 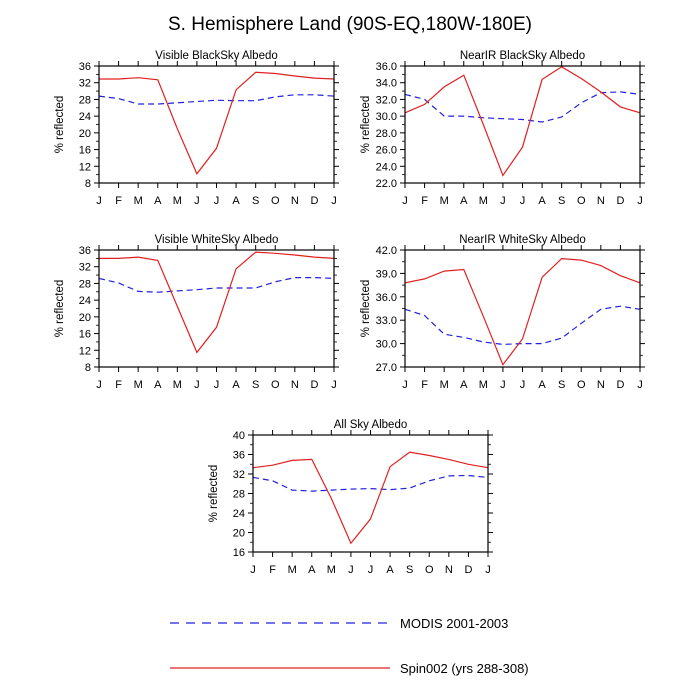 I want to click on y-tick-label: 27.0, so click(x=386, y=368).